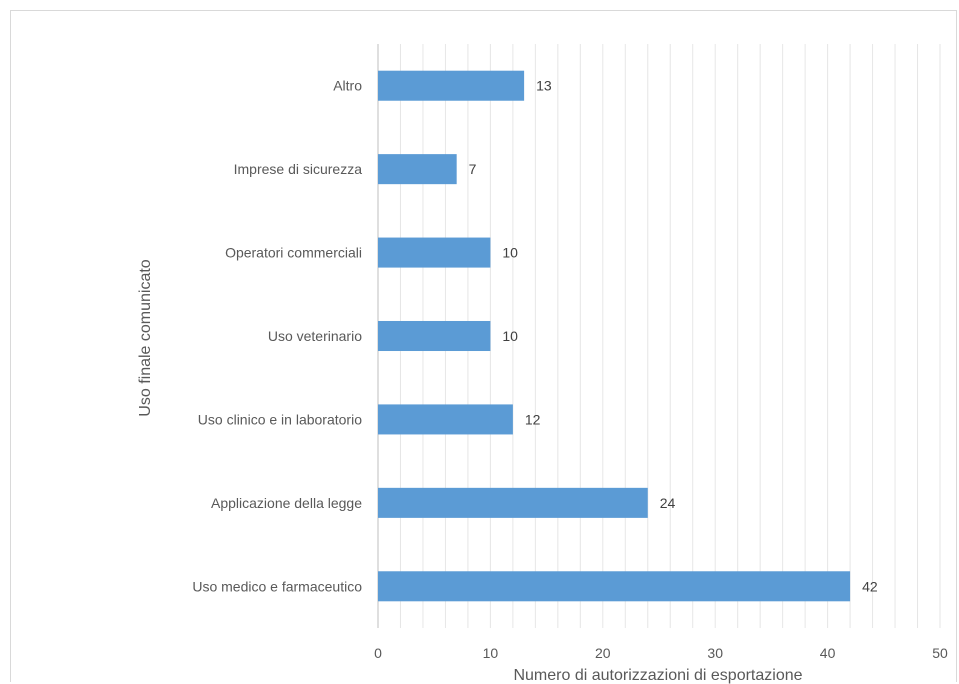 Image resolution: width=959 pixels, height=684 pixels. Describe the element at coordinates (828, 653) in the screenshot. I see `x-tick-label: 40` at that location.